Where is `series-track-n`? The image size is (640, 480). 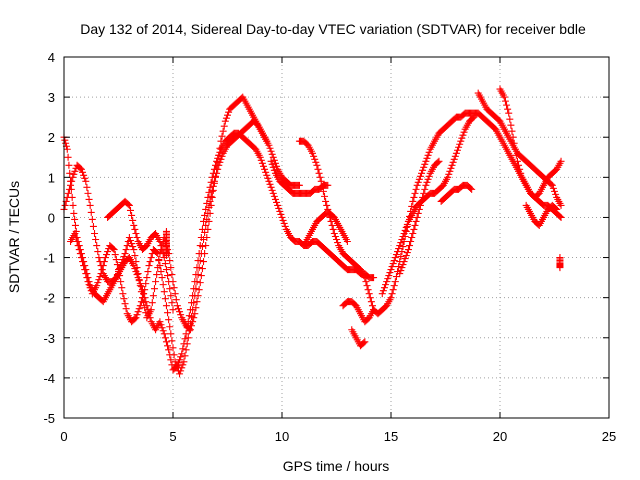 series-track-n is located at coordinates (530, 143).